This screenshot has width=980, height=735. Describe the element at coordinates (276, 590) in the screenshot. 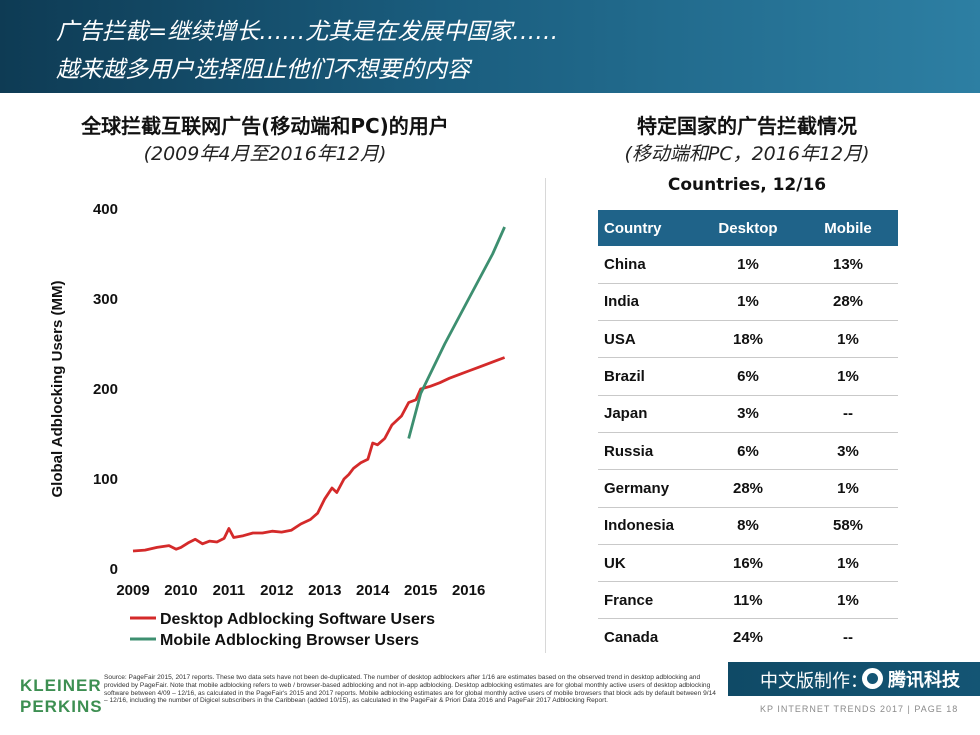

I see `x-tick-label: 2012` at that location.